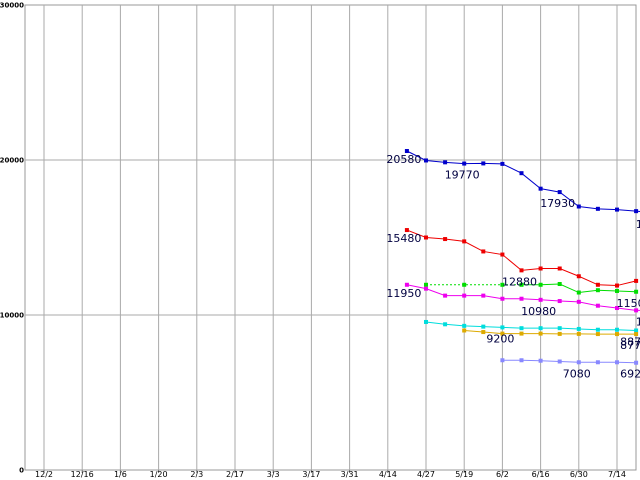 Image resolution: width=640 pixels, height=480 pixels. Describe the element at coordinates (638, 224) in the screenshot. I see `data-label: 16580` at that location.